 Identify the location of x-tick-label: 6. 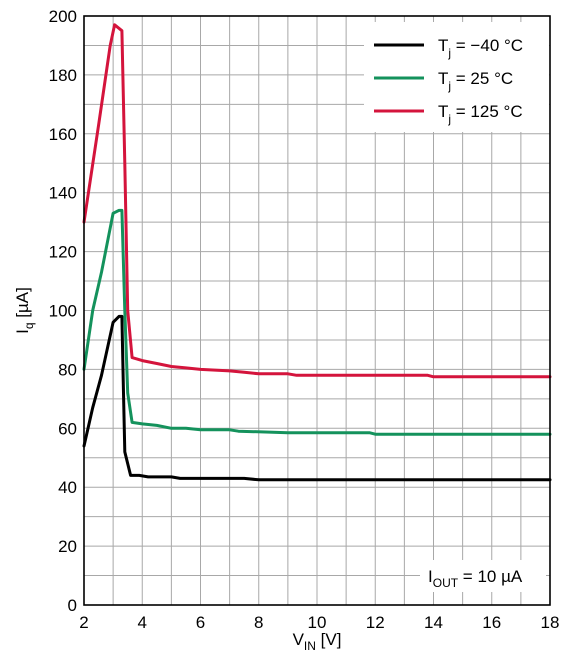
(200, 622).